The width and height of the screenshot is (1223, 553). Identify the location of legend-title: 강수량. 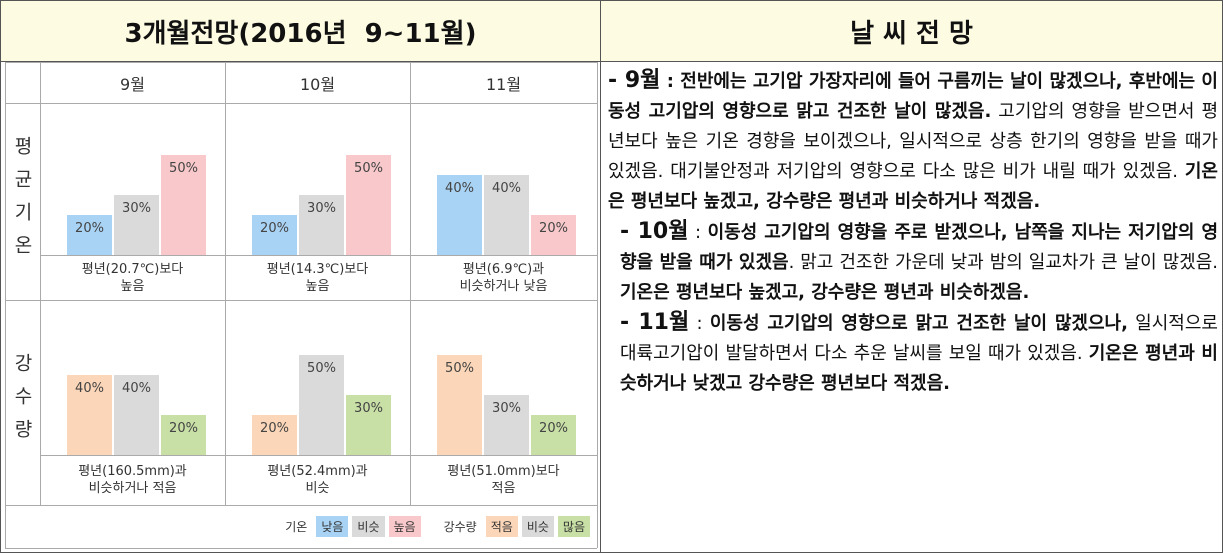
(460, 527).